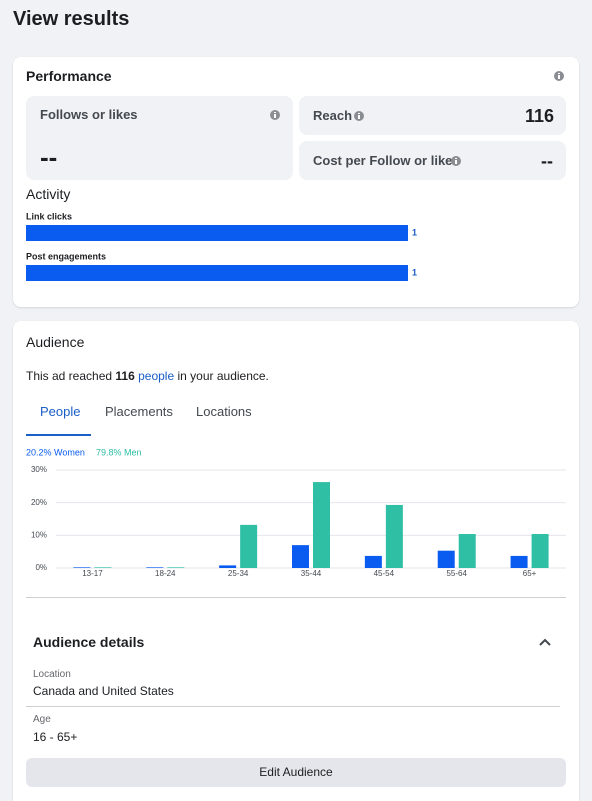 This screenshot has width=592, height=801. Describe the element at coordinates (221, 246) in the screenshot. I see `activity-chart: Link clicks 1 Post engagements 1` at that location.